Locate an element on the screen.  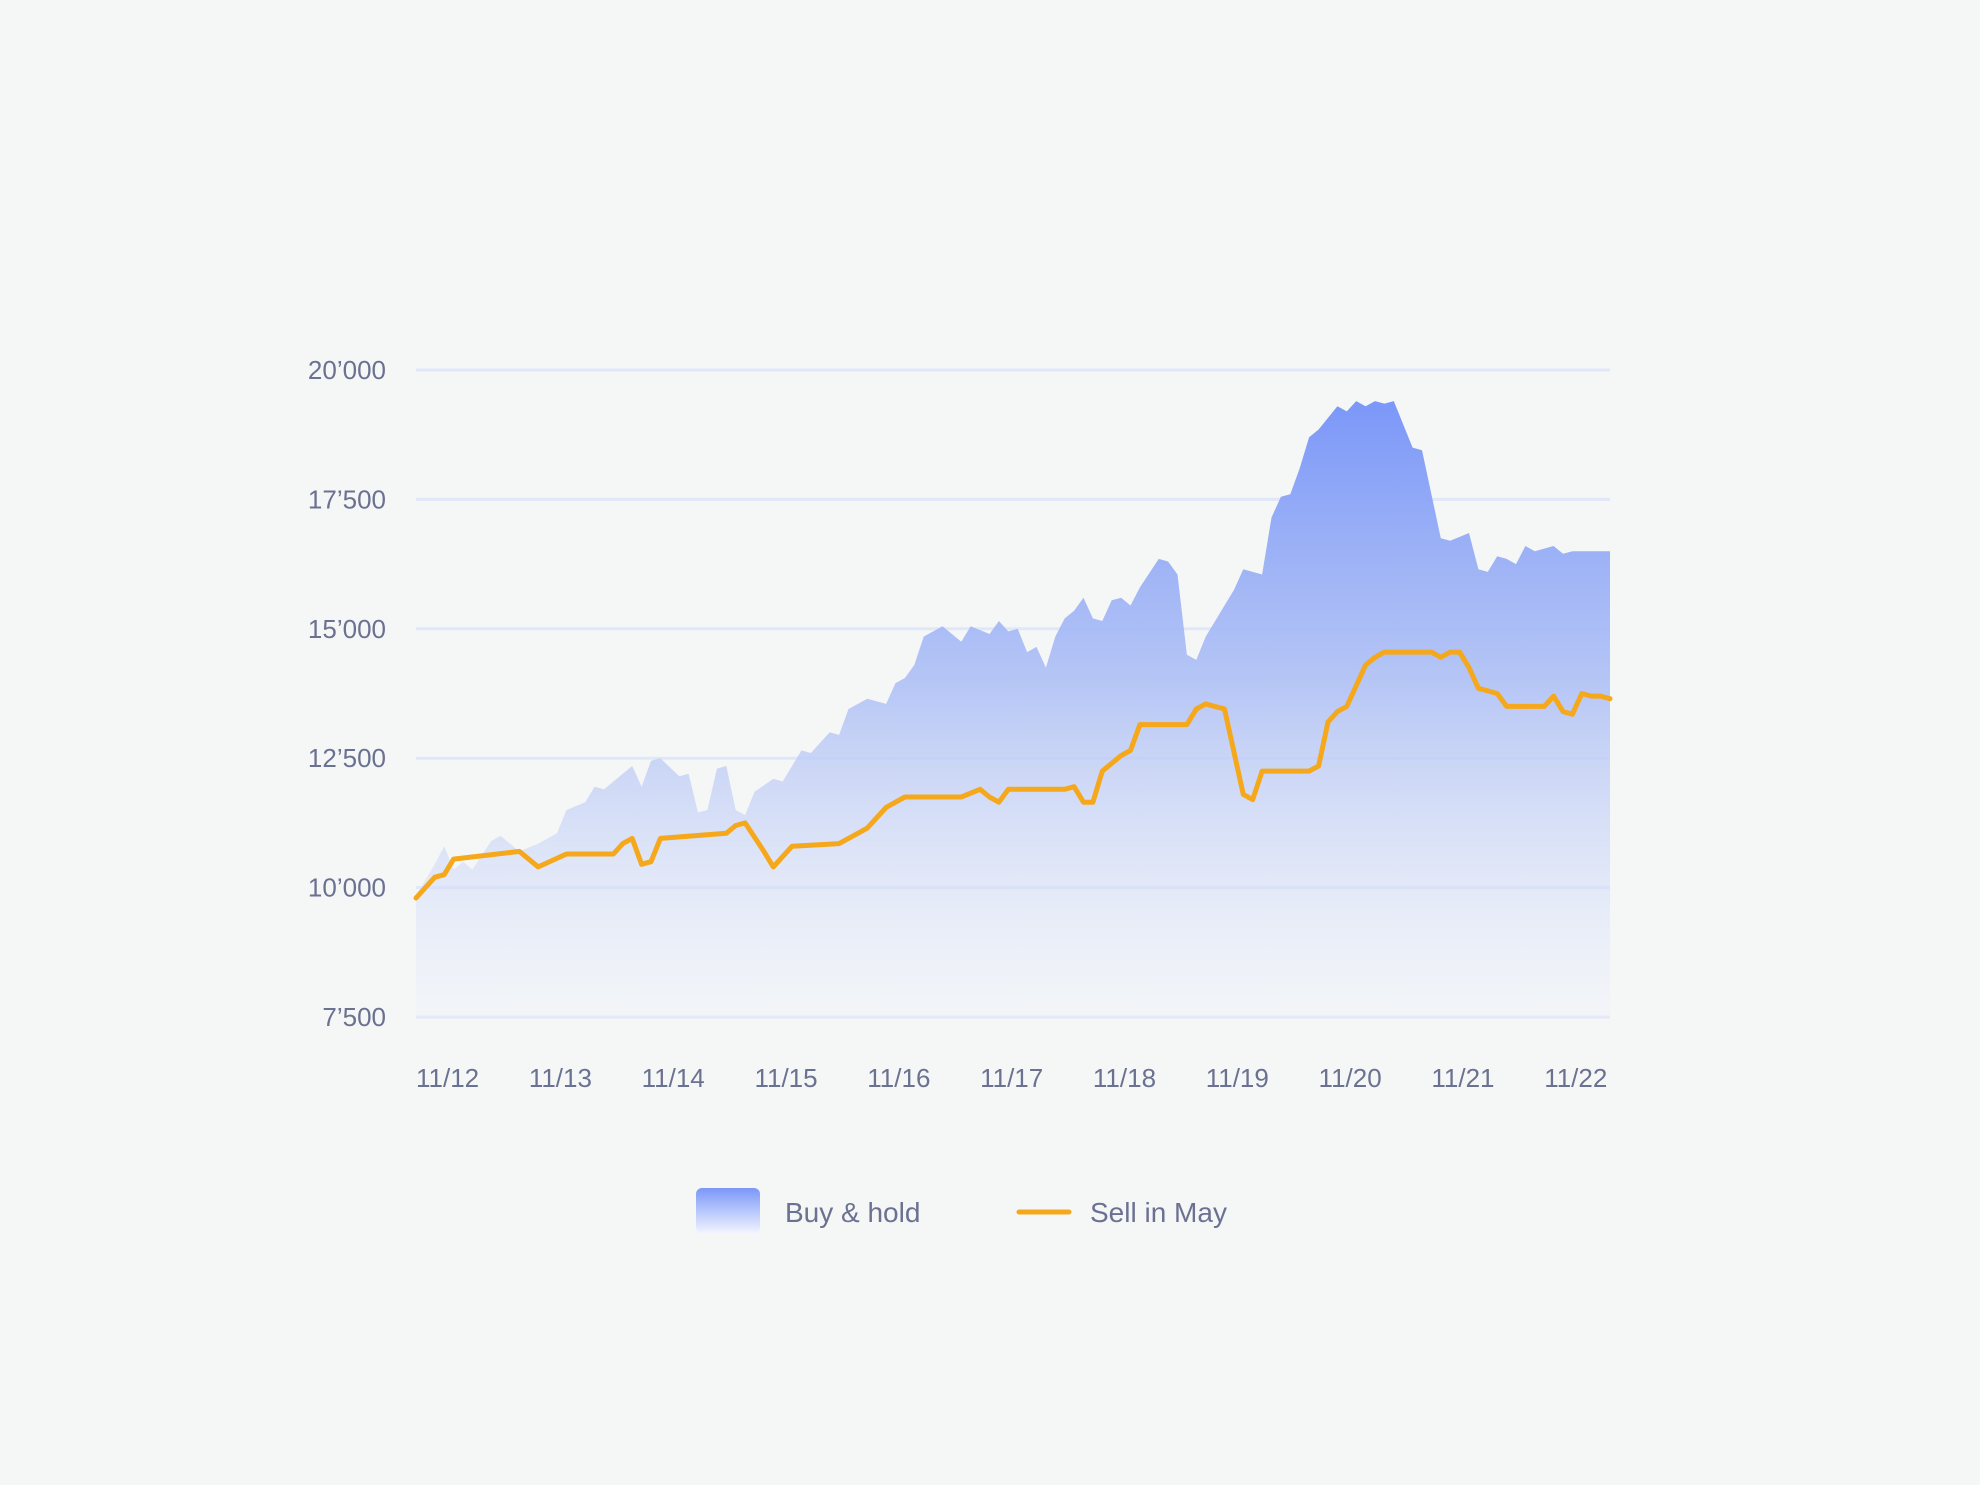
y-tick-label: 20’000 is located at coordinates (347, 370).